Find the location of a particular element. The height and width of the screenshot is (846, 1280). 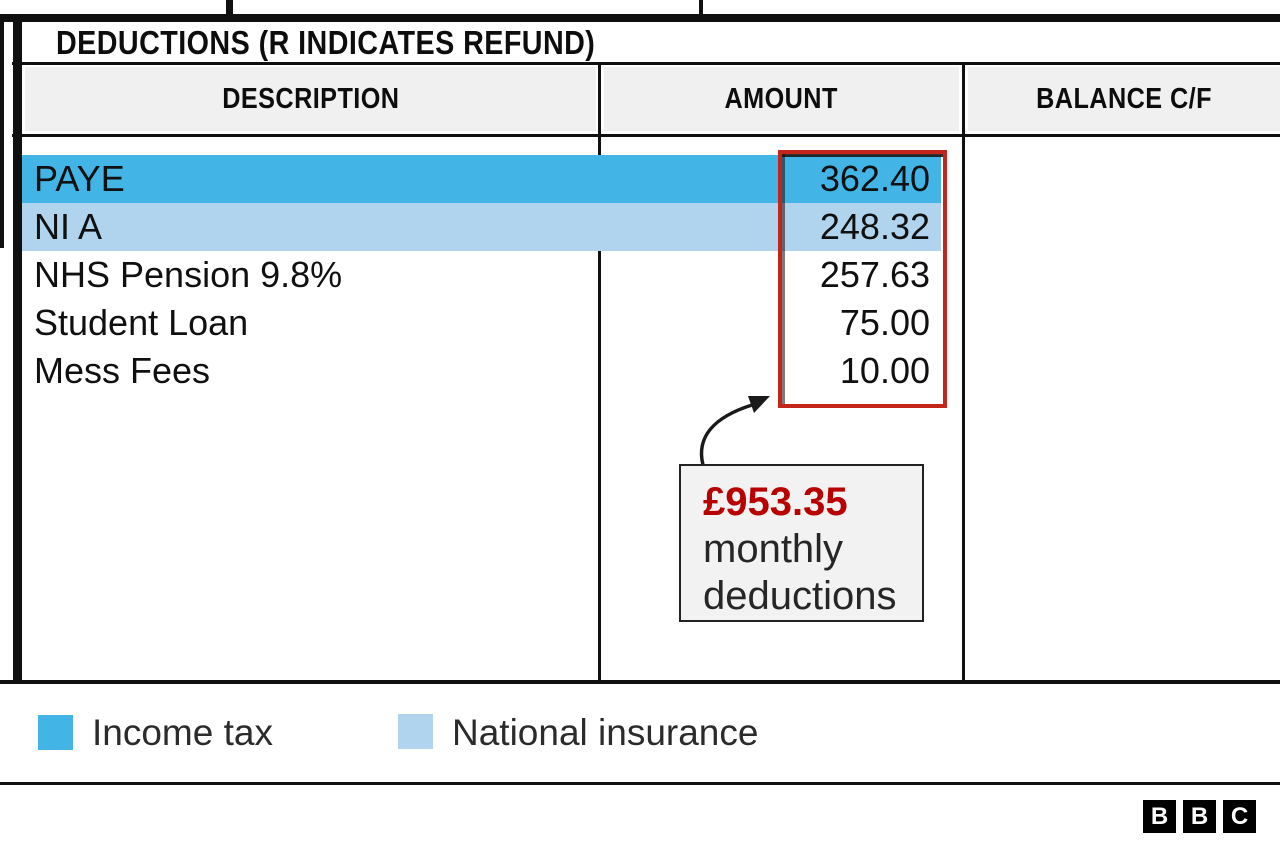

legend-label-income-tax: Income tax is located at coordinates (182, 732).